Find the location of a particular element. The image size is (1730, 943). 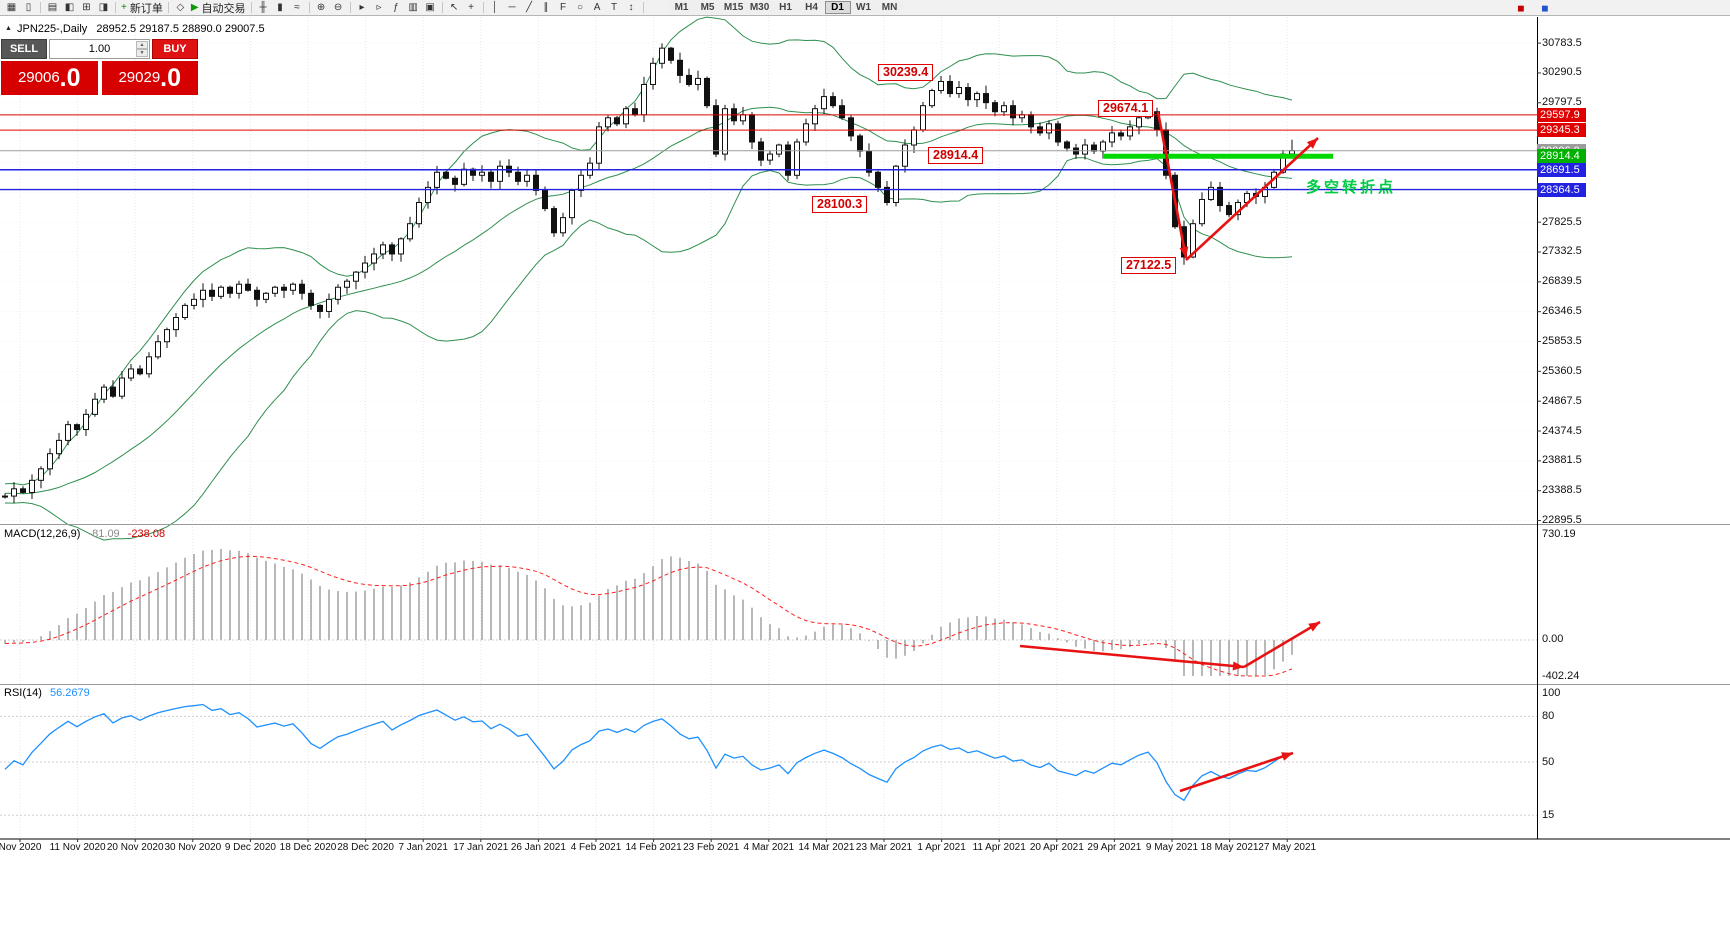

candlestick-chart-button: ▮ is located at coordinates (280, 8).